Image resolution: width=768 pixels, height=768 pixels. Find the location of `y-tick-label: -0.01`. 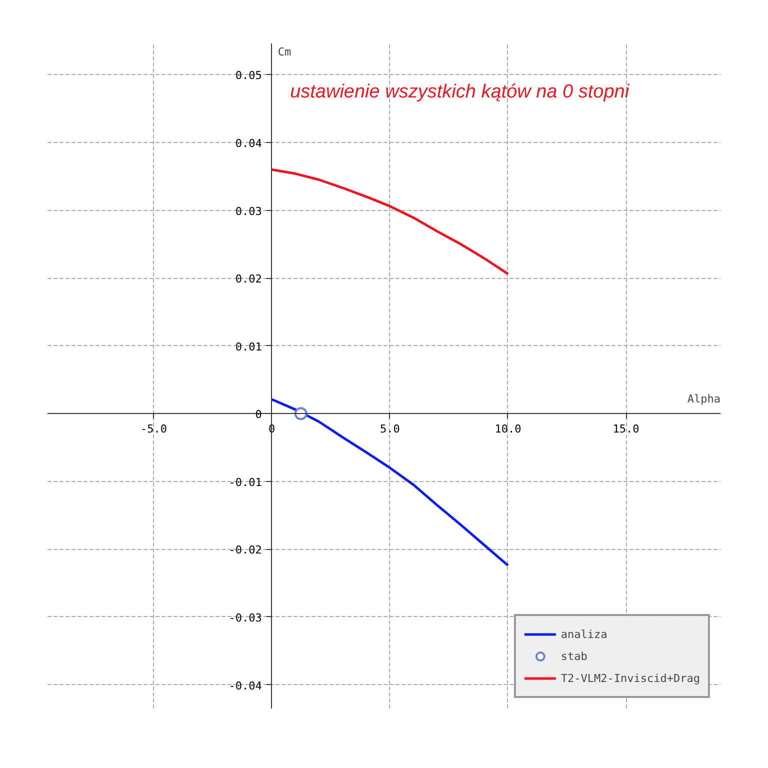

y-tick-label: -0.01 is located at coordinates (245, 482).